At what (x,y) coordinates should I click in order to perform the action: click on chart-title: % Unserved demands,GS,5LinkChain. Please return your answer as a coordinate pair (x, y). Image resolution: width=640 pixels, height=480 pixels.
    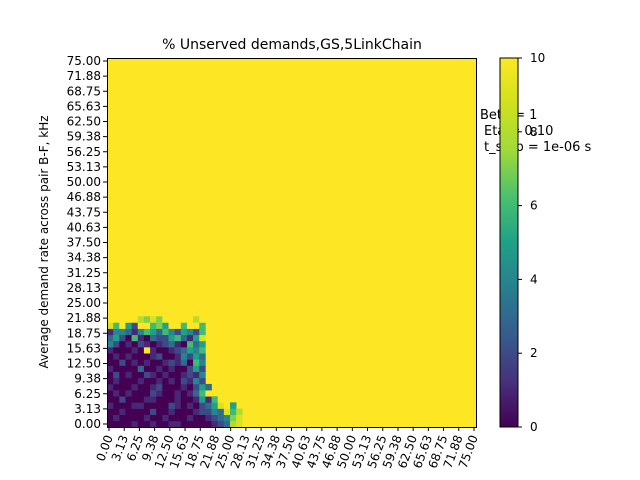
    Looking at the image, I should click on (292, 45).